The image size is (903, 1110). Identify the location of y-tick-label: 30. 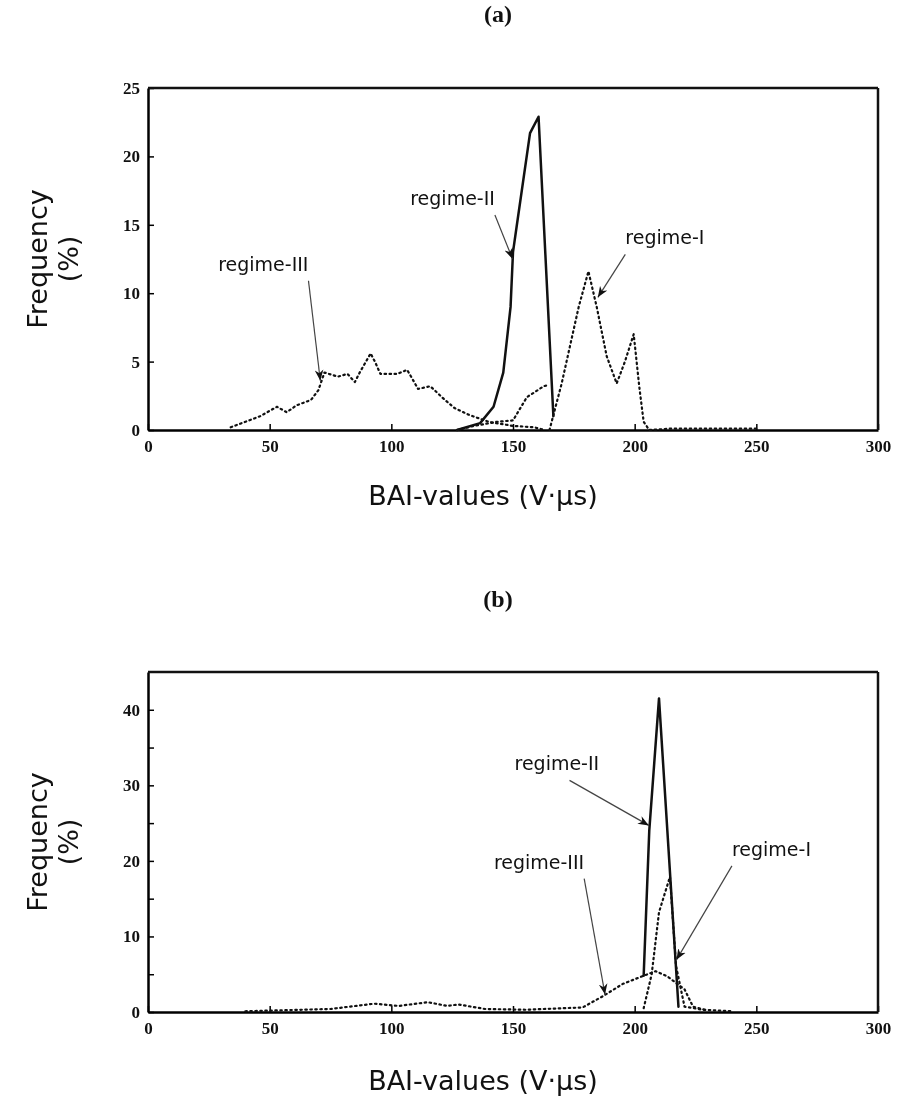
(131, 786).